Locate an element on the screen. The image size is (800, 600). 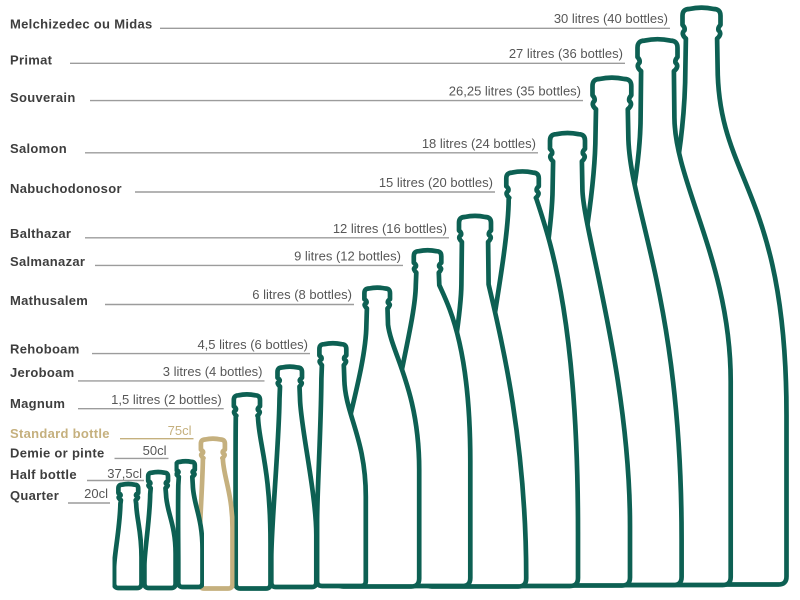
svg-text: 30 litres (40 bottles) is located at coordinates (611, 18).